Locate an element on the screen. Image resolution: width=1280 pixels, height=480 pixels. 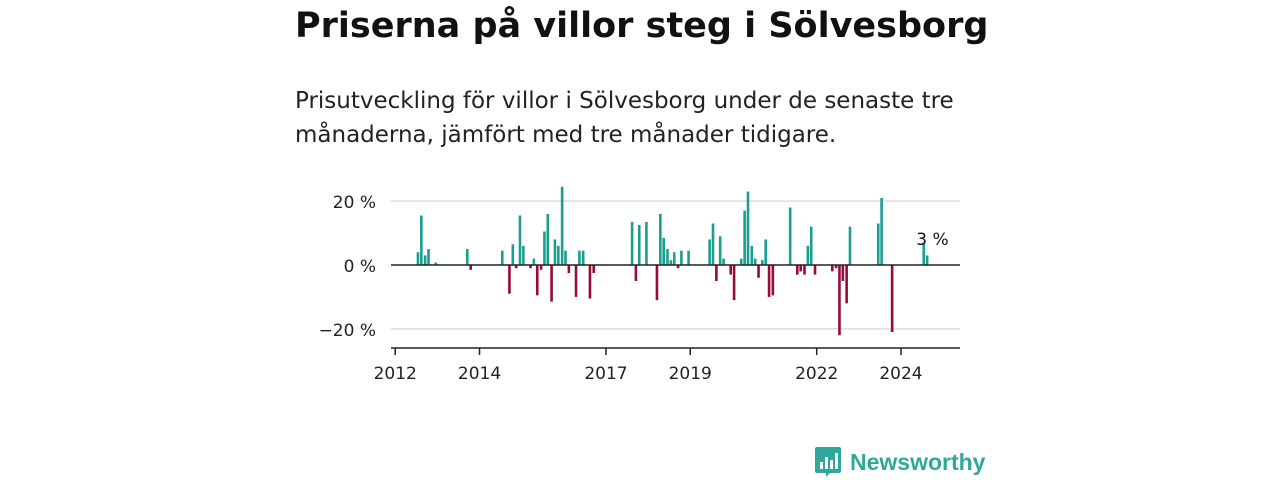
bar-series is located at coordinates (672, 261).